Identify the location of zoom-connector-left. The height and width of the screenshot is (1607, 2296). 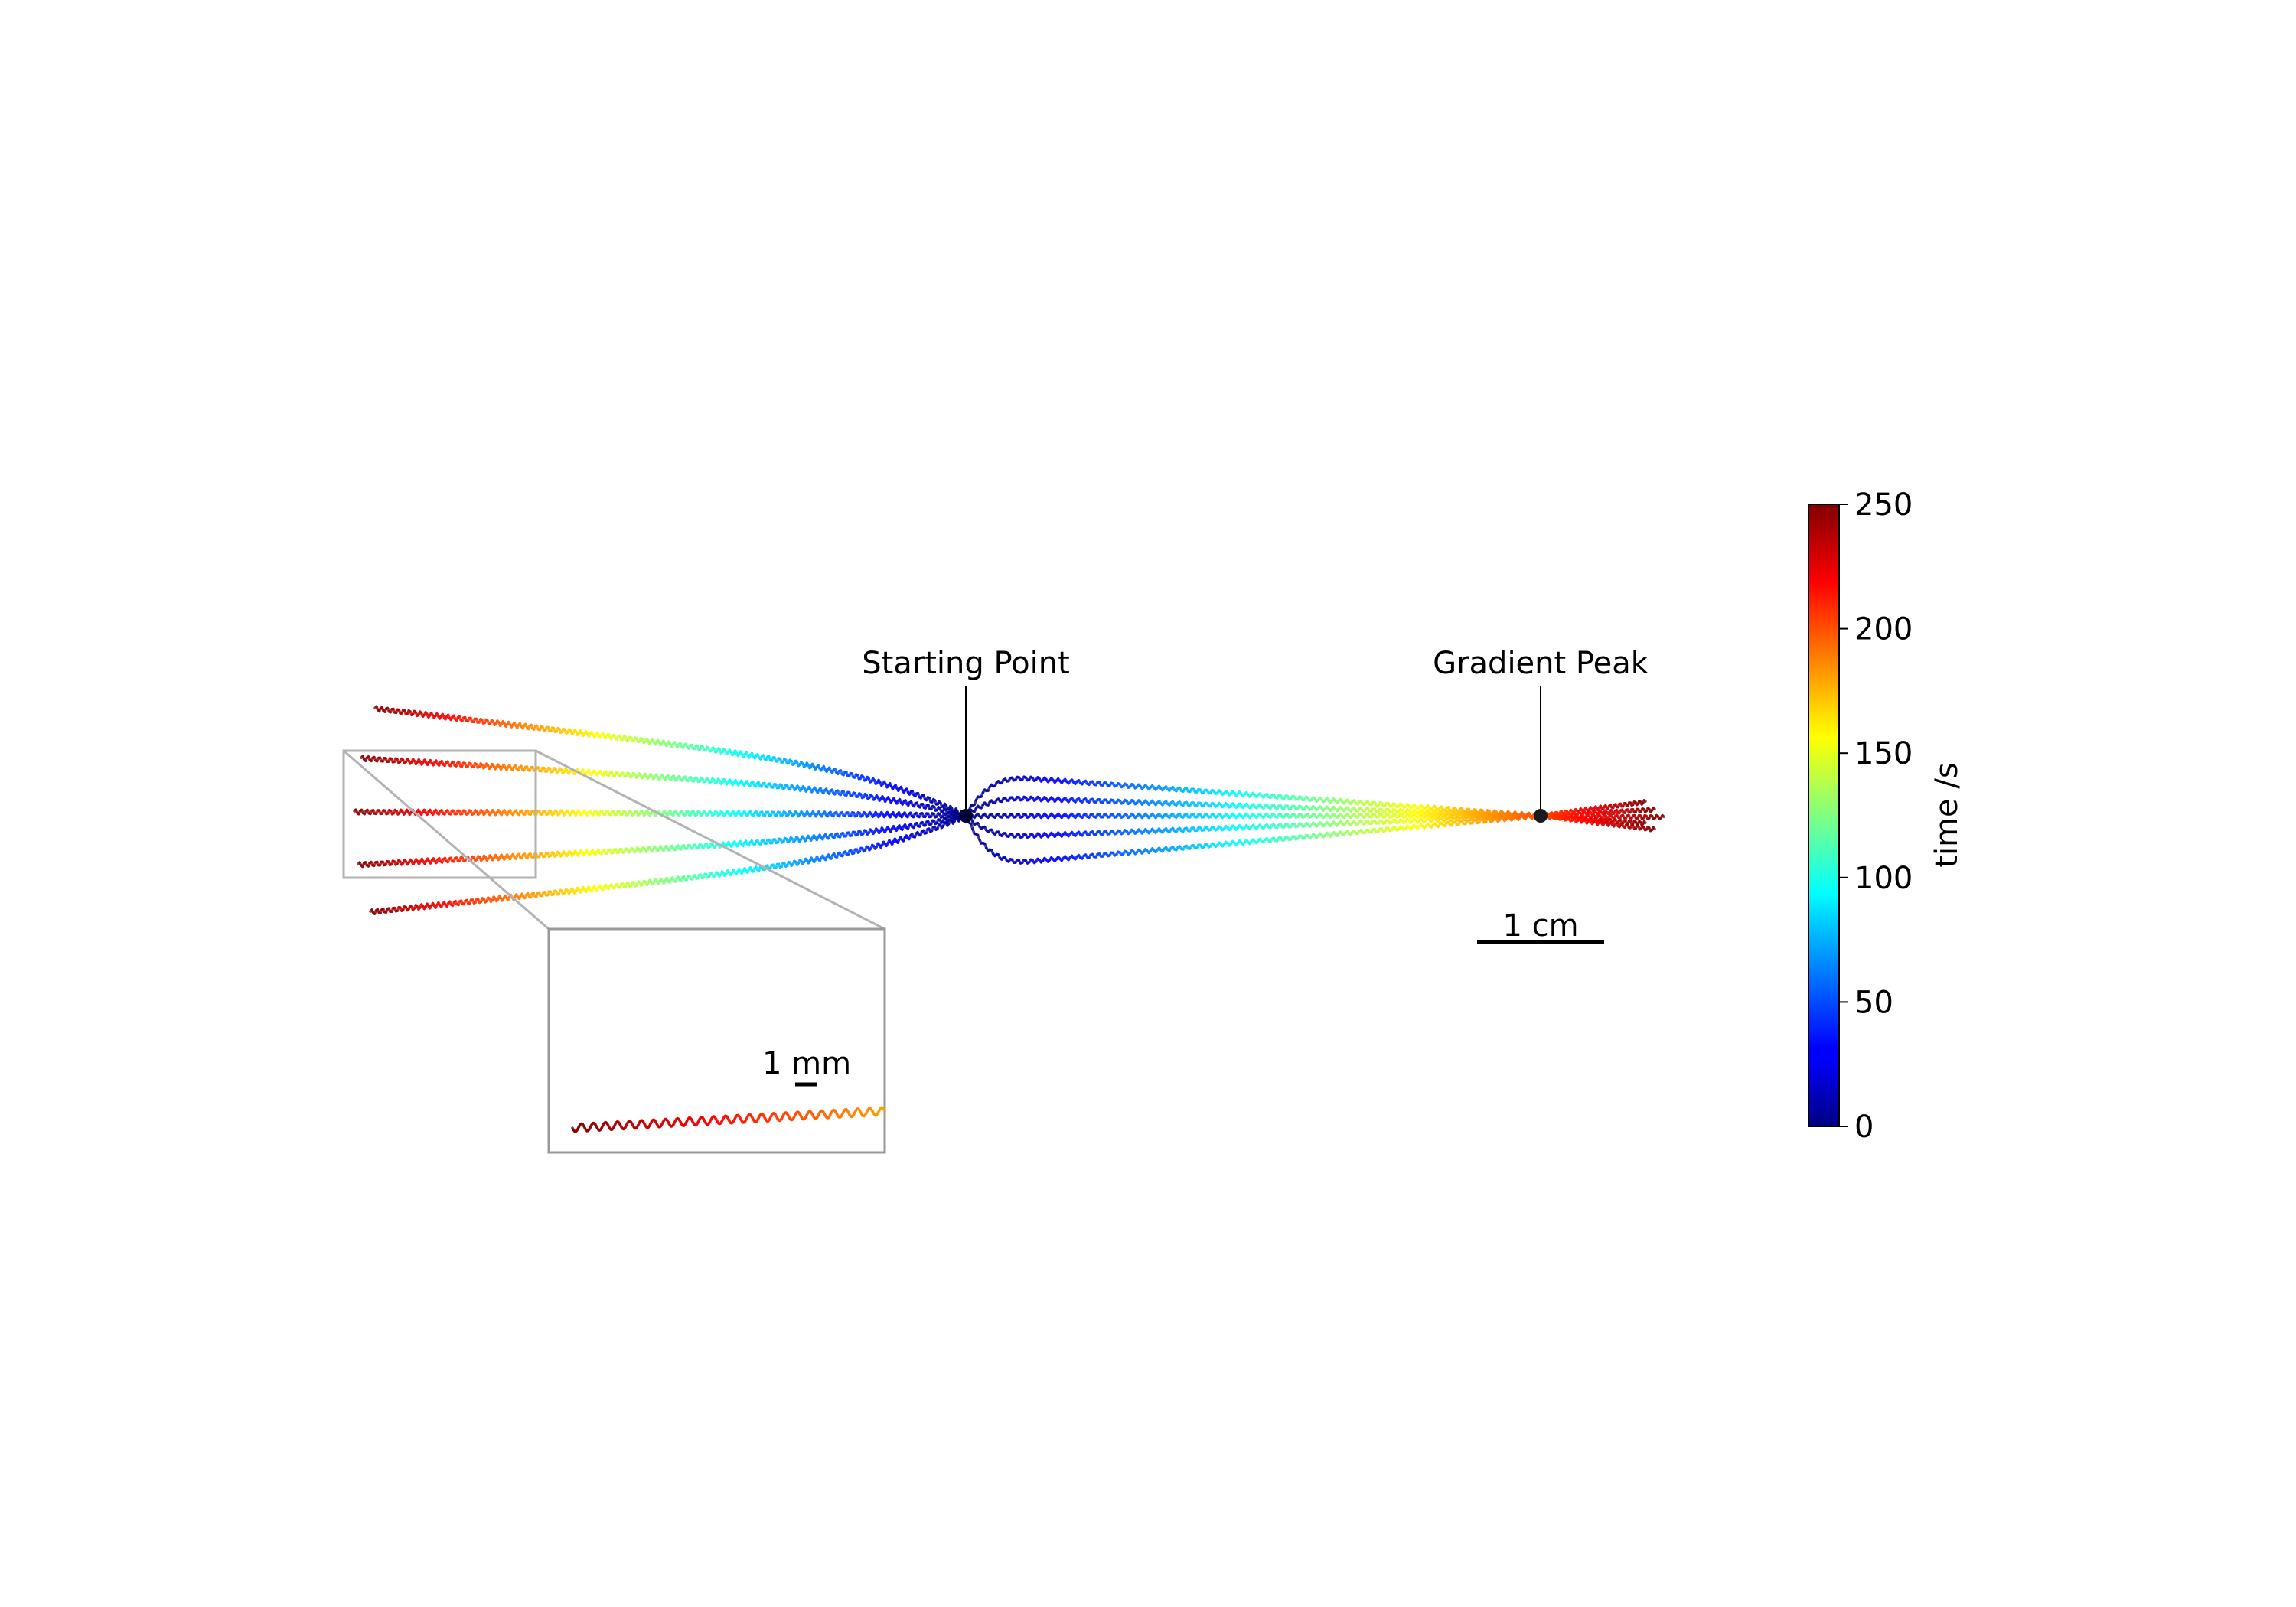
(446, 840).